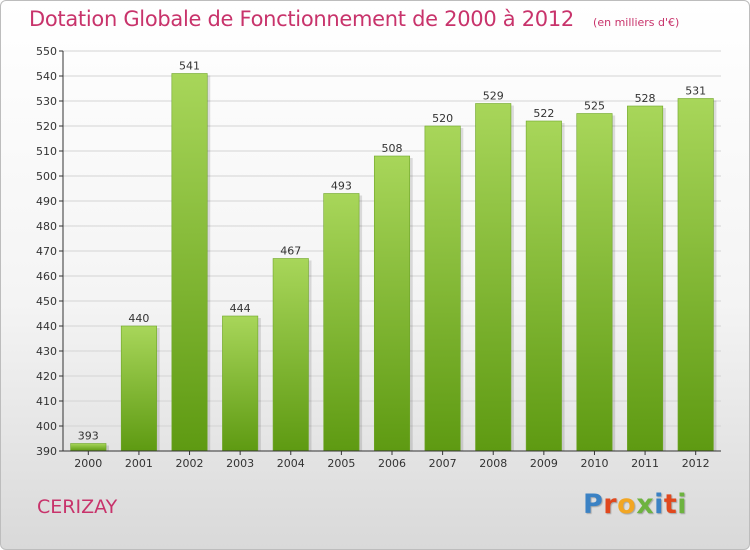 The image size is (750, 550). Describe the element at coordinates (189, 262) in the screenshot. I see `bar-2002` at that location.